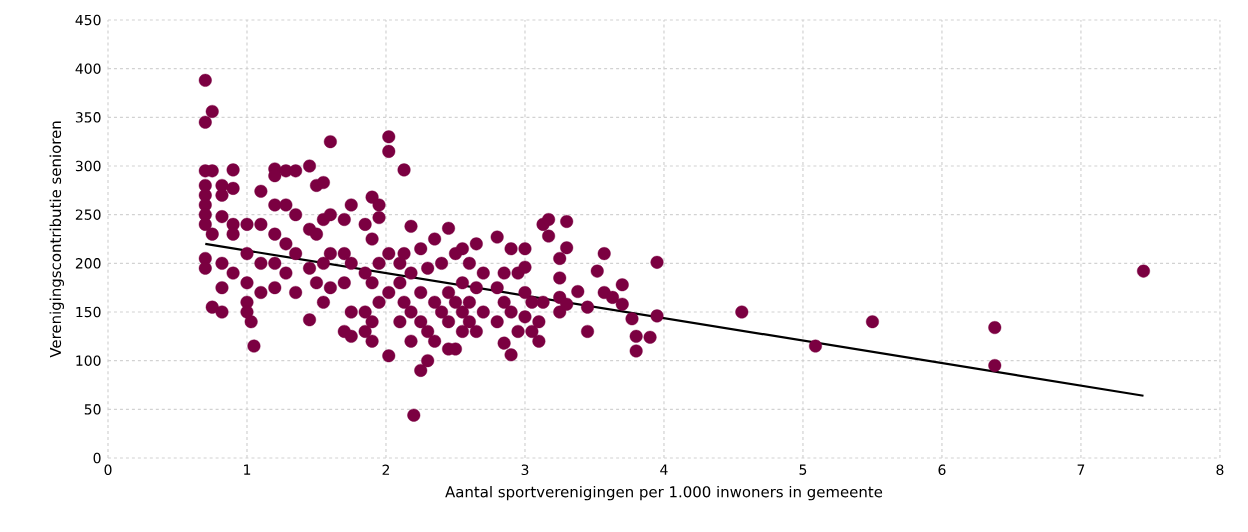 Image resolution: width=1248 pixels, height=532 pixels. I want to click on y-tick-label: 150, so click(88, 312).